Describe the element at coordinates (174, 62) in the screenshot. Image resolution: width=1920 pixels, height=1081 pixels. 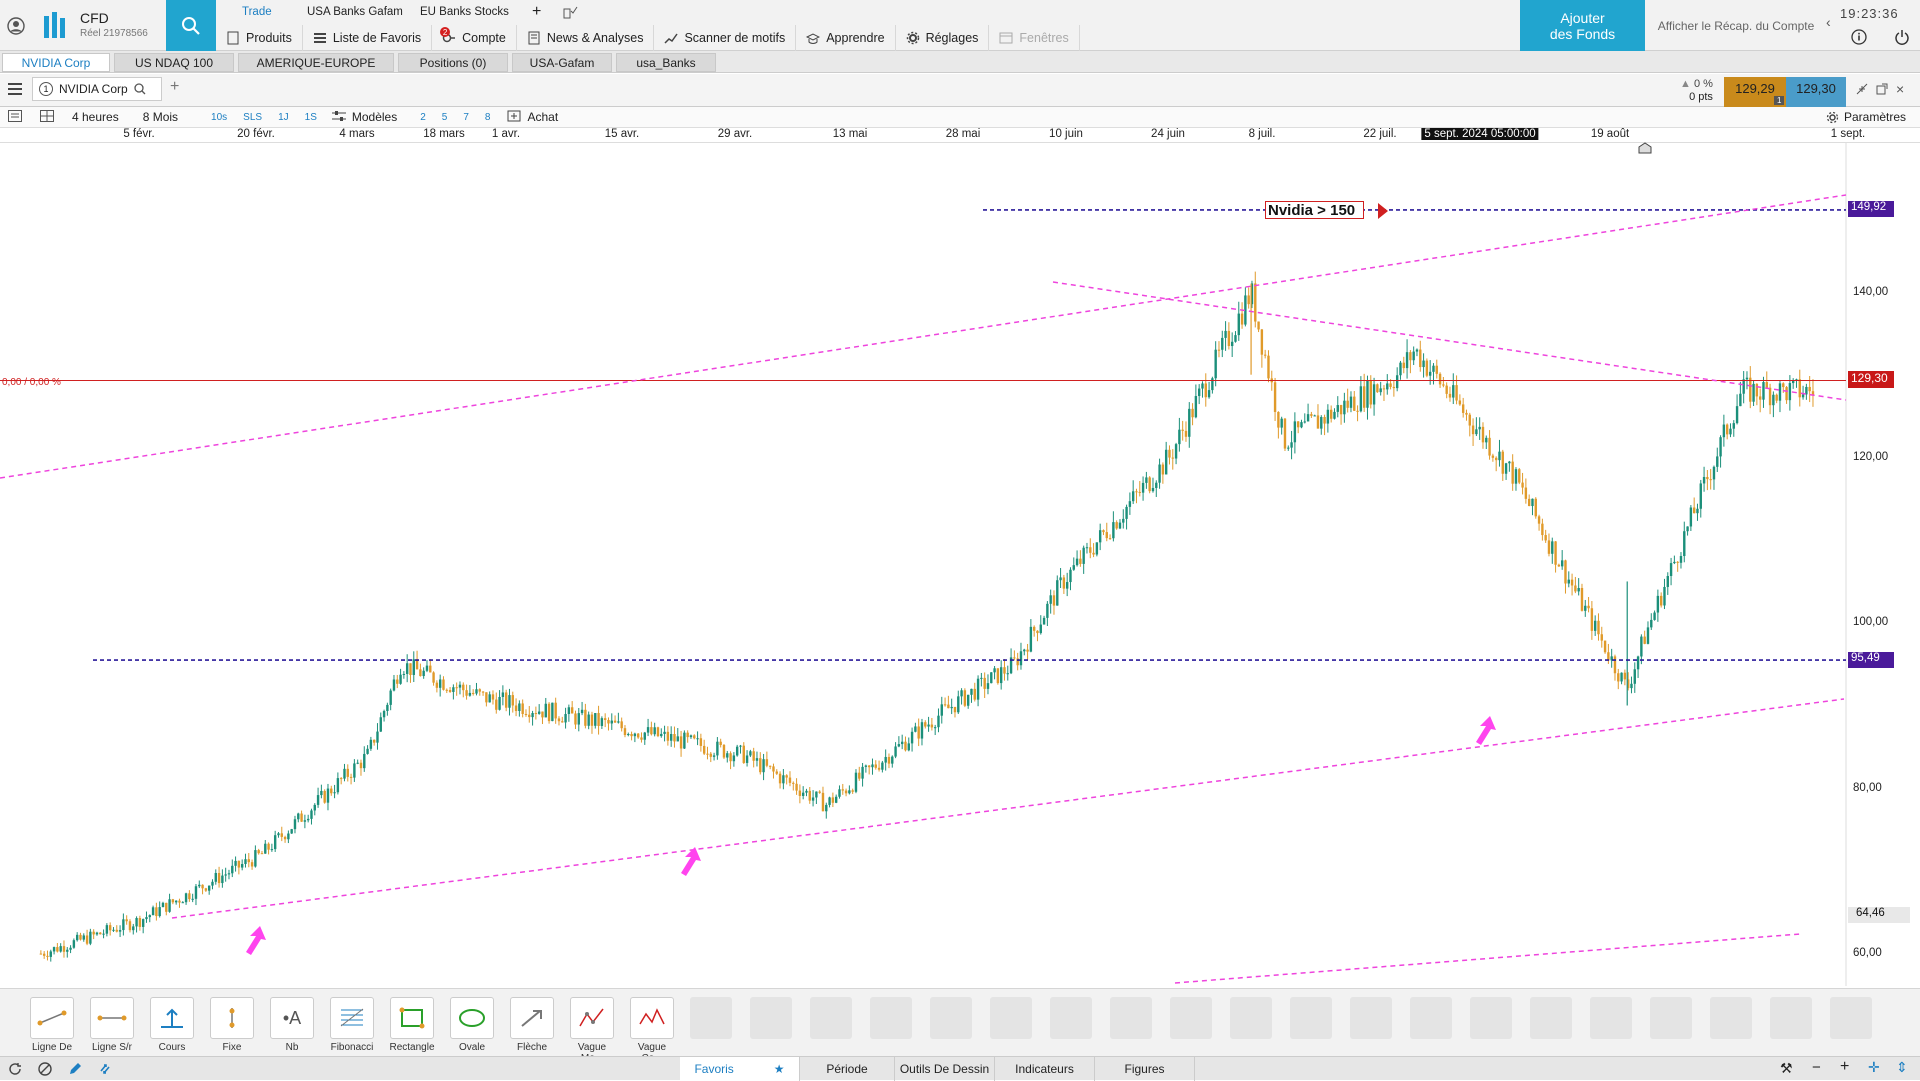
I see `tab-us-ndaq: US NDAQ 100` at that location.